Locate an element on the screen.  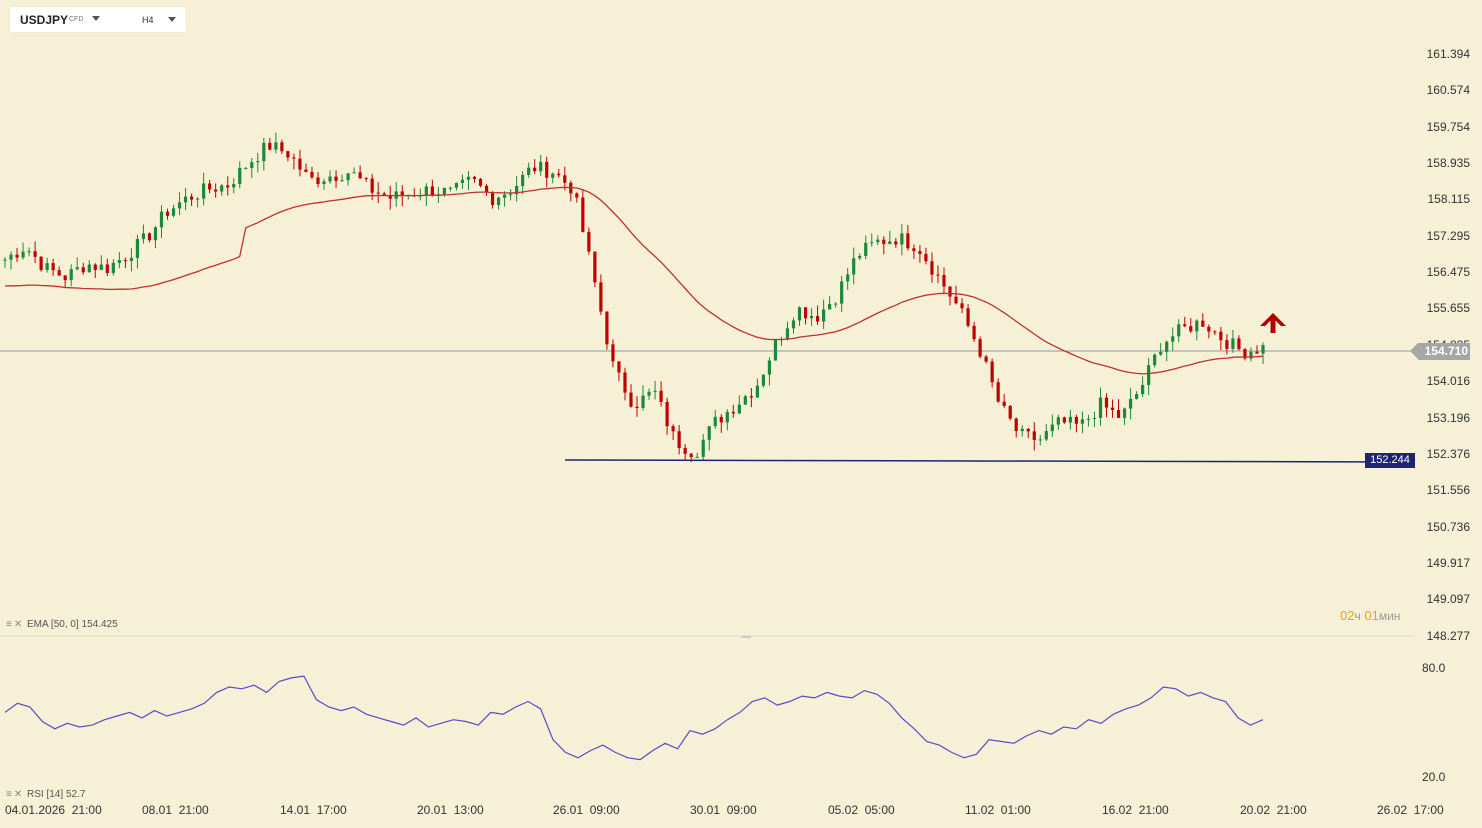
time-axis-label: 30.01 09:00 is located at coordinates (723, 810).